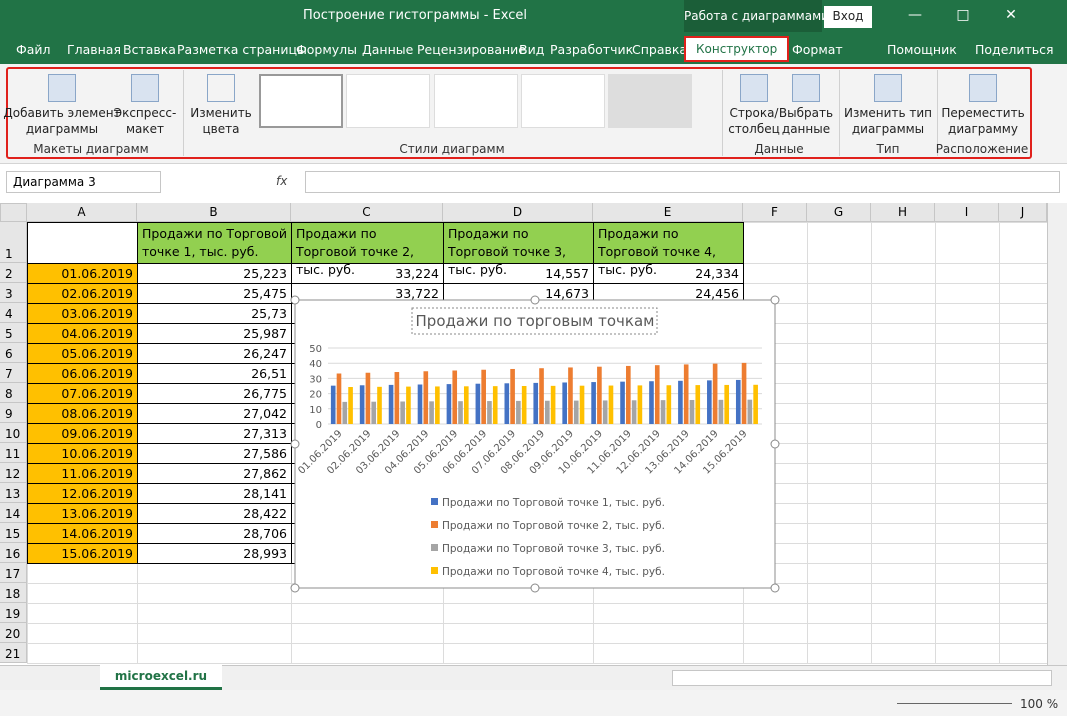 The width and height of the screenshot is (1067, 716). What do you see at coordinates (13, 513) in the screenshot?
I see `row-header: 14` at bounding box center [13, 513].